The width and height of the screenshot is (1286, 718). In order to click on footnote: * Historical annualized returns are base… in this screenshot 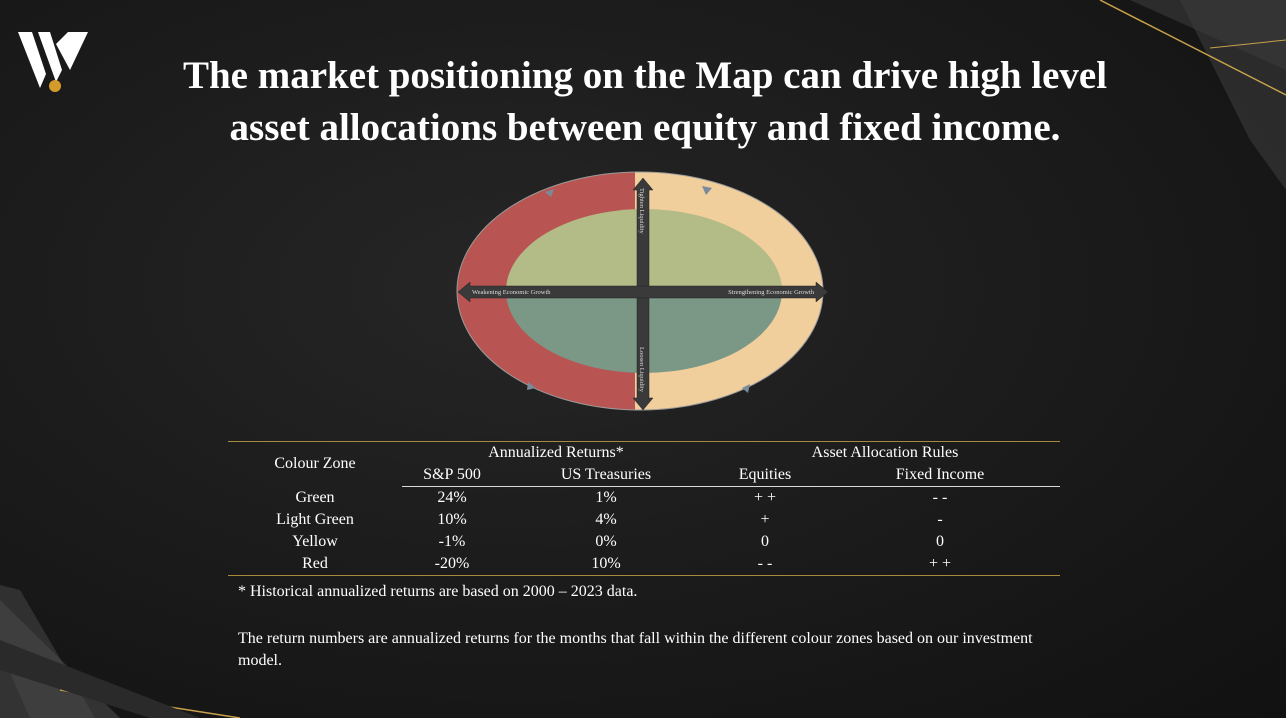, I will do `click(438, 591)`.